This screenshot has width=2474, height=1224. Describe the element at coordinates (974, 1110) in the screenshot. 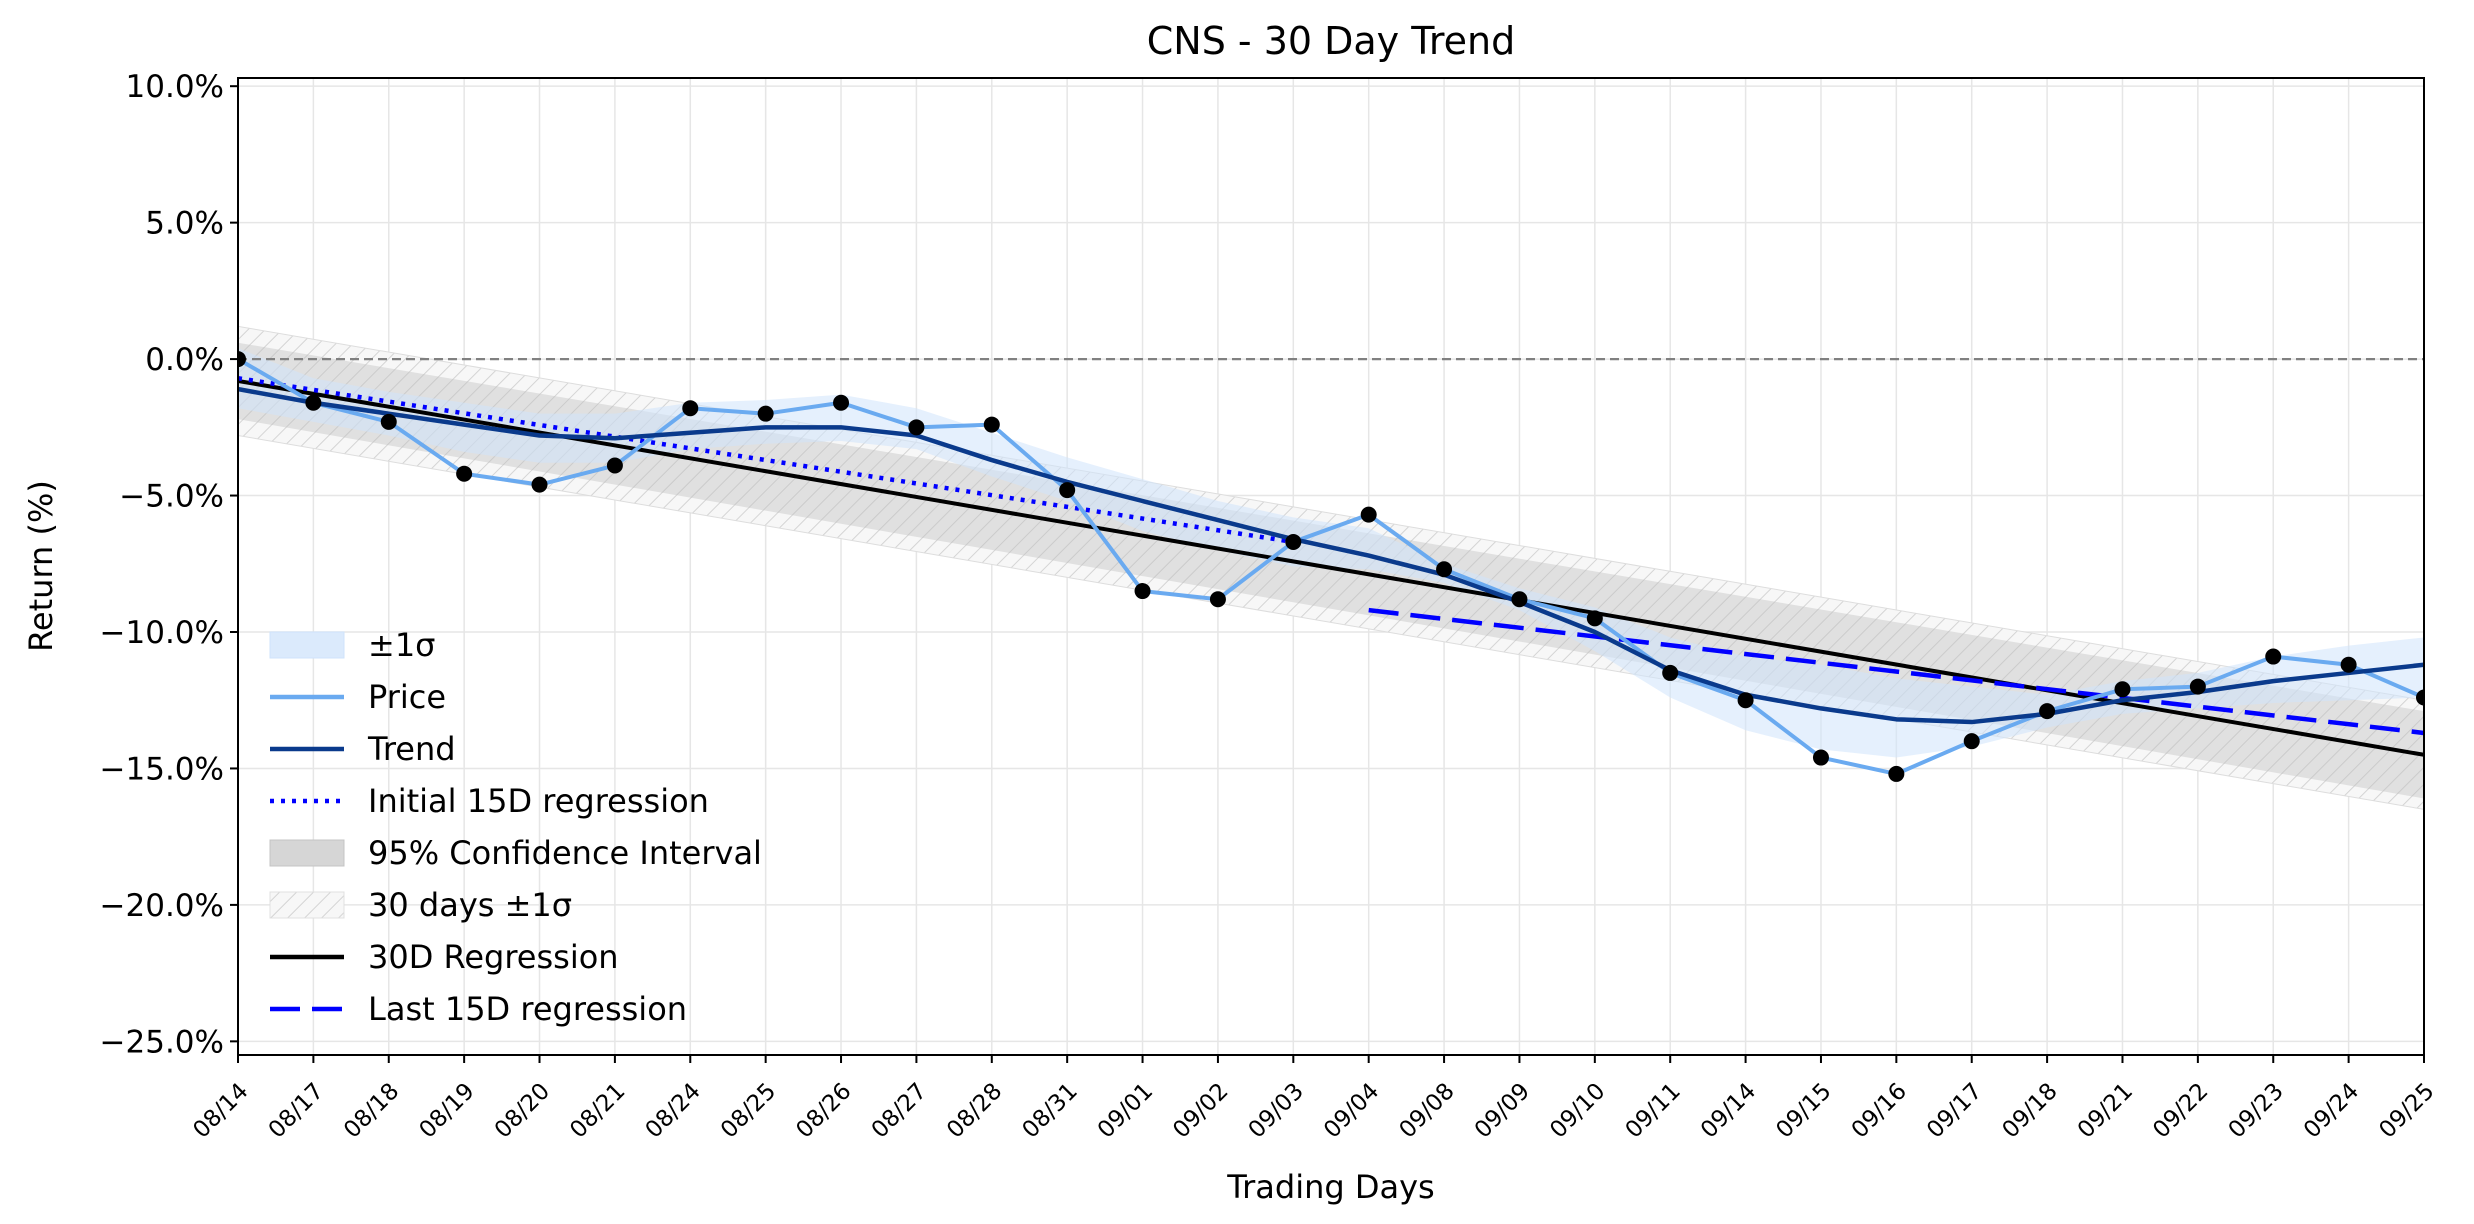

I see `x-tick-label: 08/28` at that location.